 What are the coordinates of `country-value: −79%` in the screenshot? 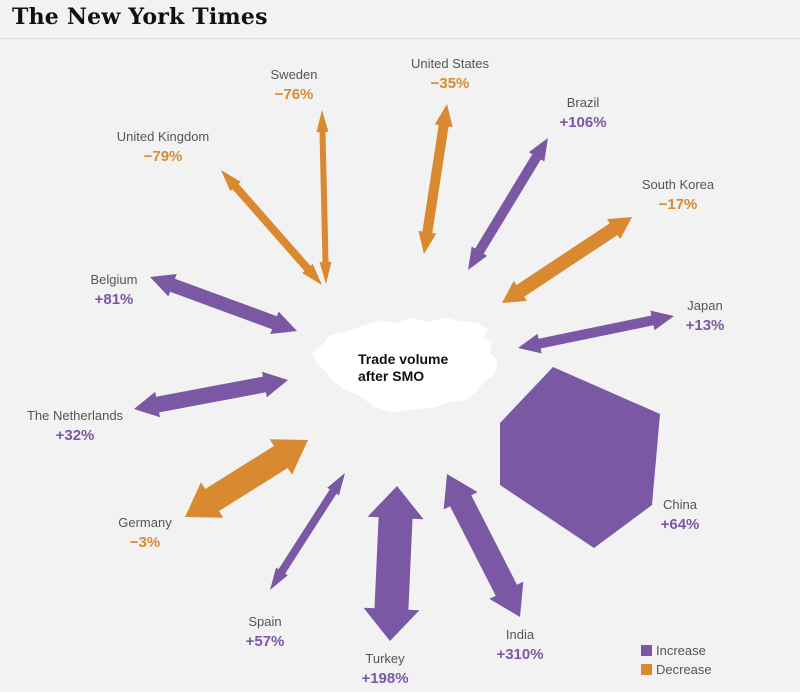 It's located at (163, 156).